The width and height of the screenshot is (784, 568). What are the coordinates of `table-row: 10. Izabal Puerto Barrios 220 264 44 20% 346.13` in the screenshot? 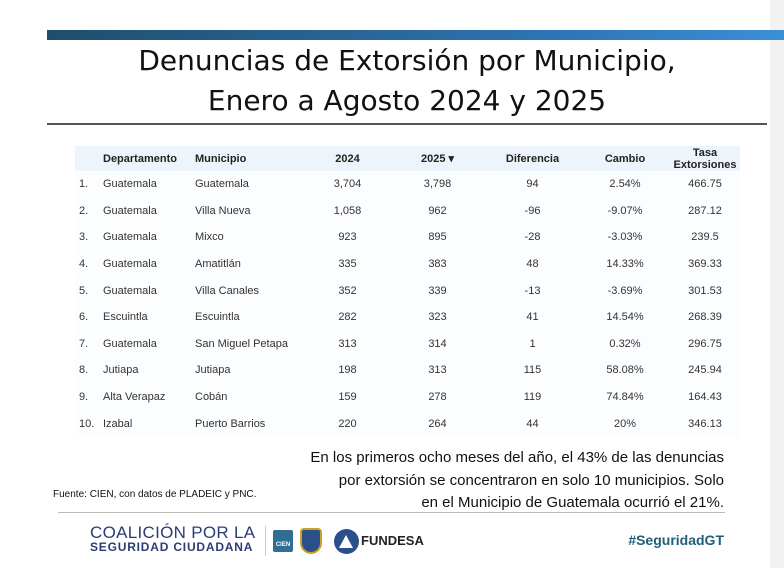 It's located at (407, 423).